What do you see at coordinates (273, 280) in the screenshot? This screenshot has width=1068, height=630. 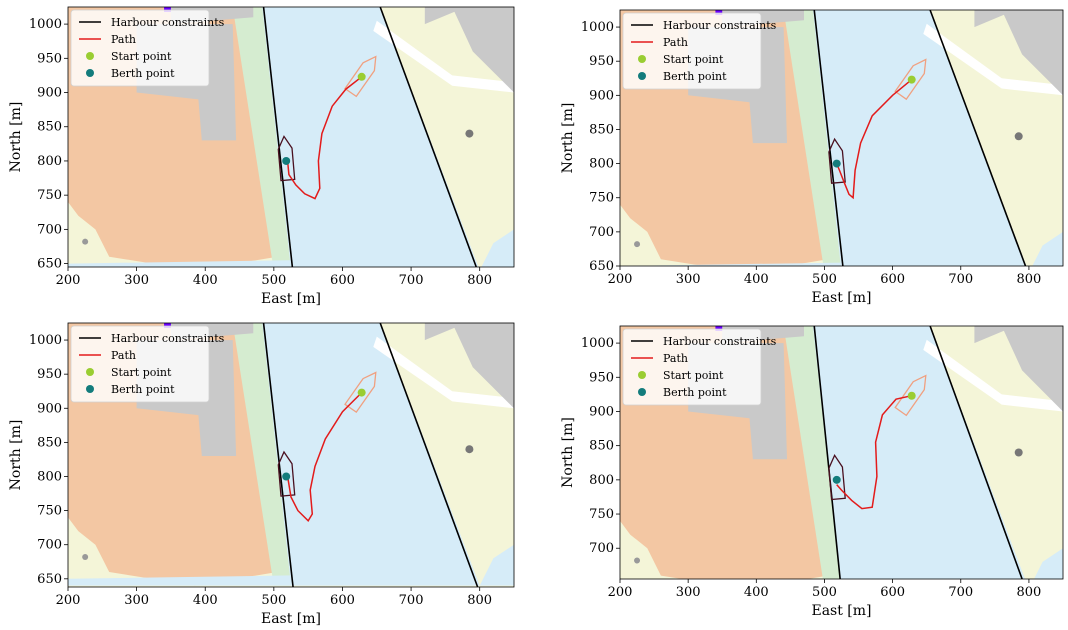 I see `x-tick-label: 500` at bounding box center [273, 280].